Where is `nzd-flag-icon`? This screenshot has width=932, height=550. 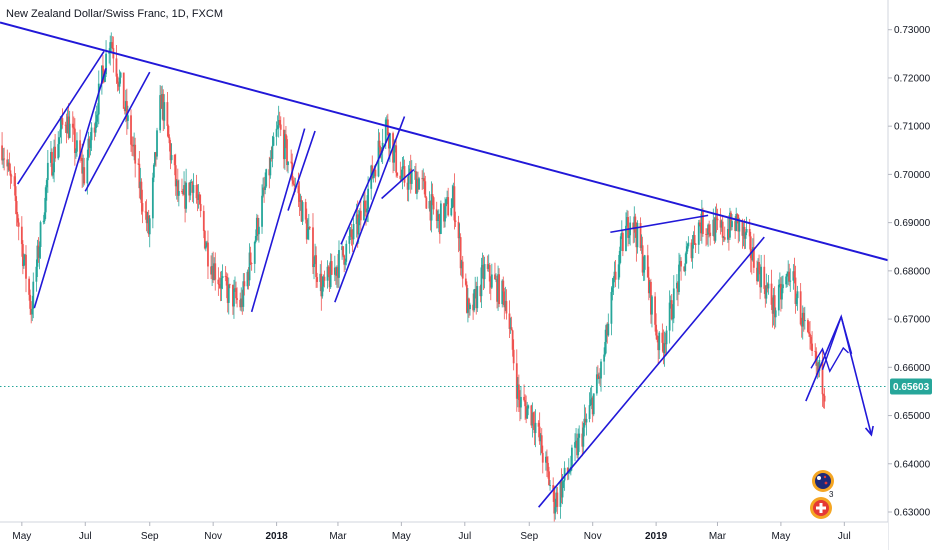 nzd-flag-icon is located at coordinates (823, 481).